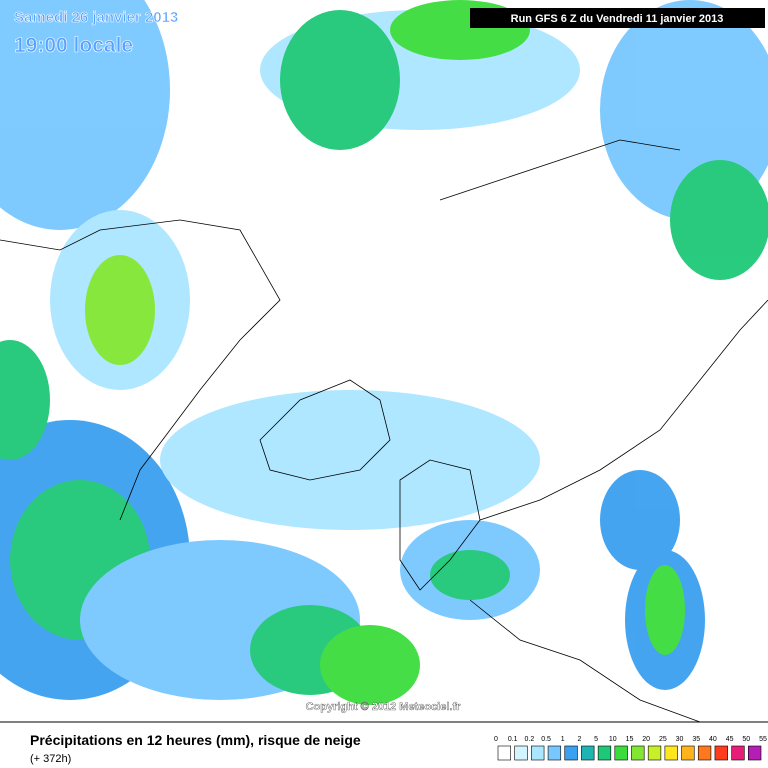 This screenshot has height=768, width=768. I want to click on run-label: Run GFS 6 Z du Vendredi 11 janvier 2013, so click(617, 19).